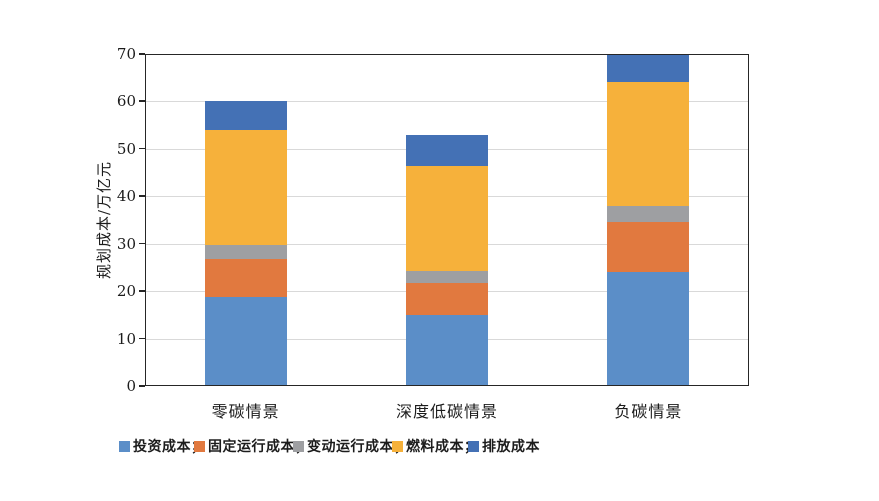  I want to click on legend-item-emission-cost: 排放成本, so click(504, 446).